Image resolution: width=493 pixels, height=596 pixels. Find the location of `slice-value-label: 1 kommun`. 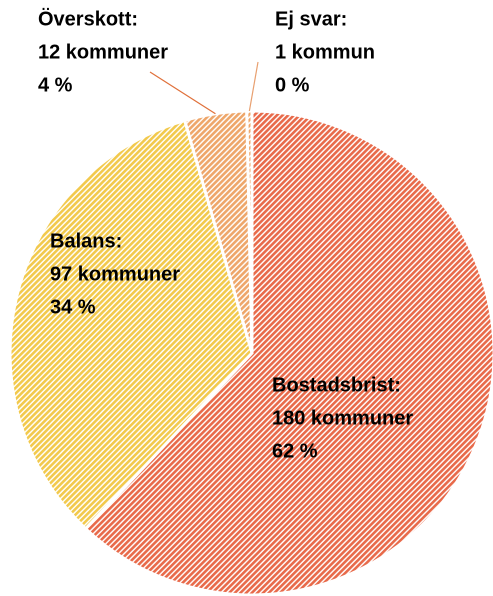

slice-value-label: 1 kommun is located at coordinates (325, 52).